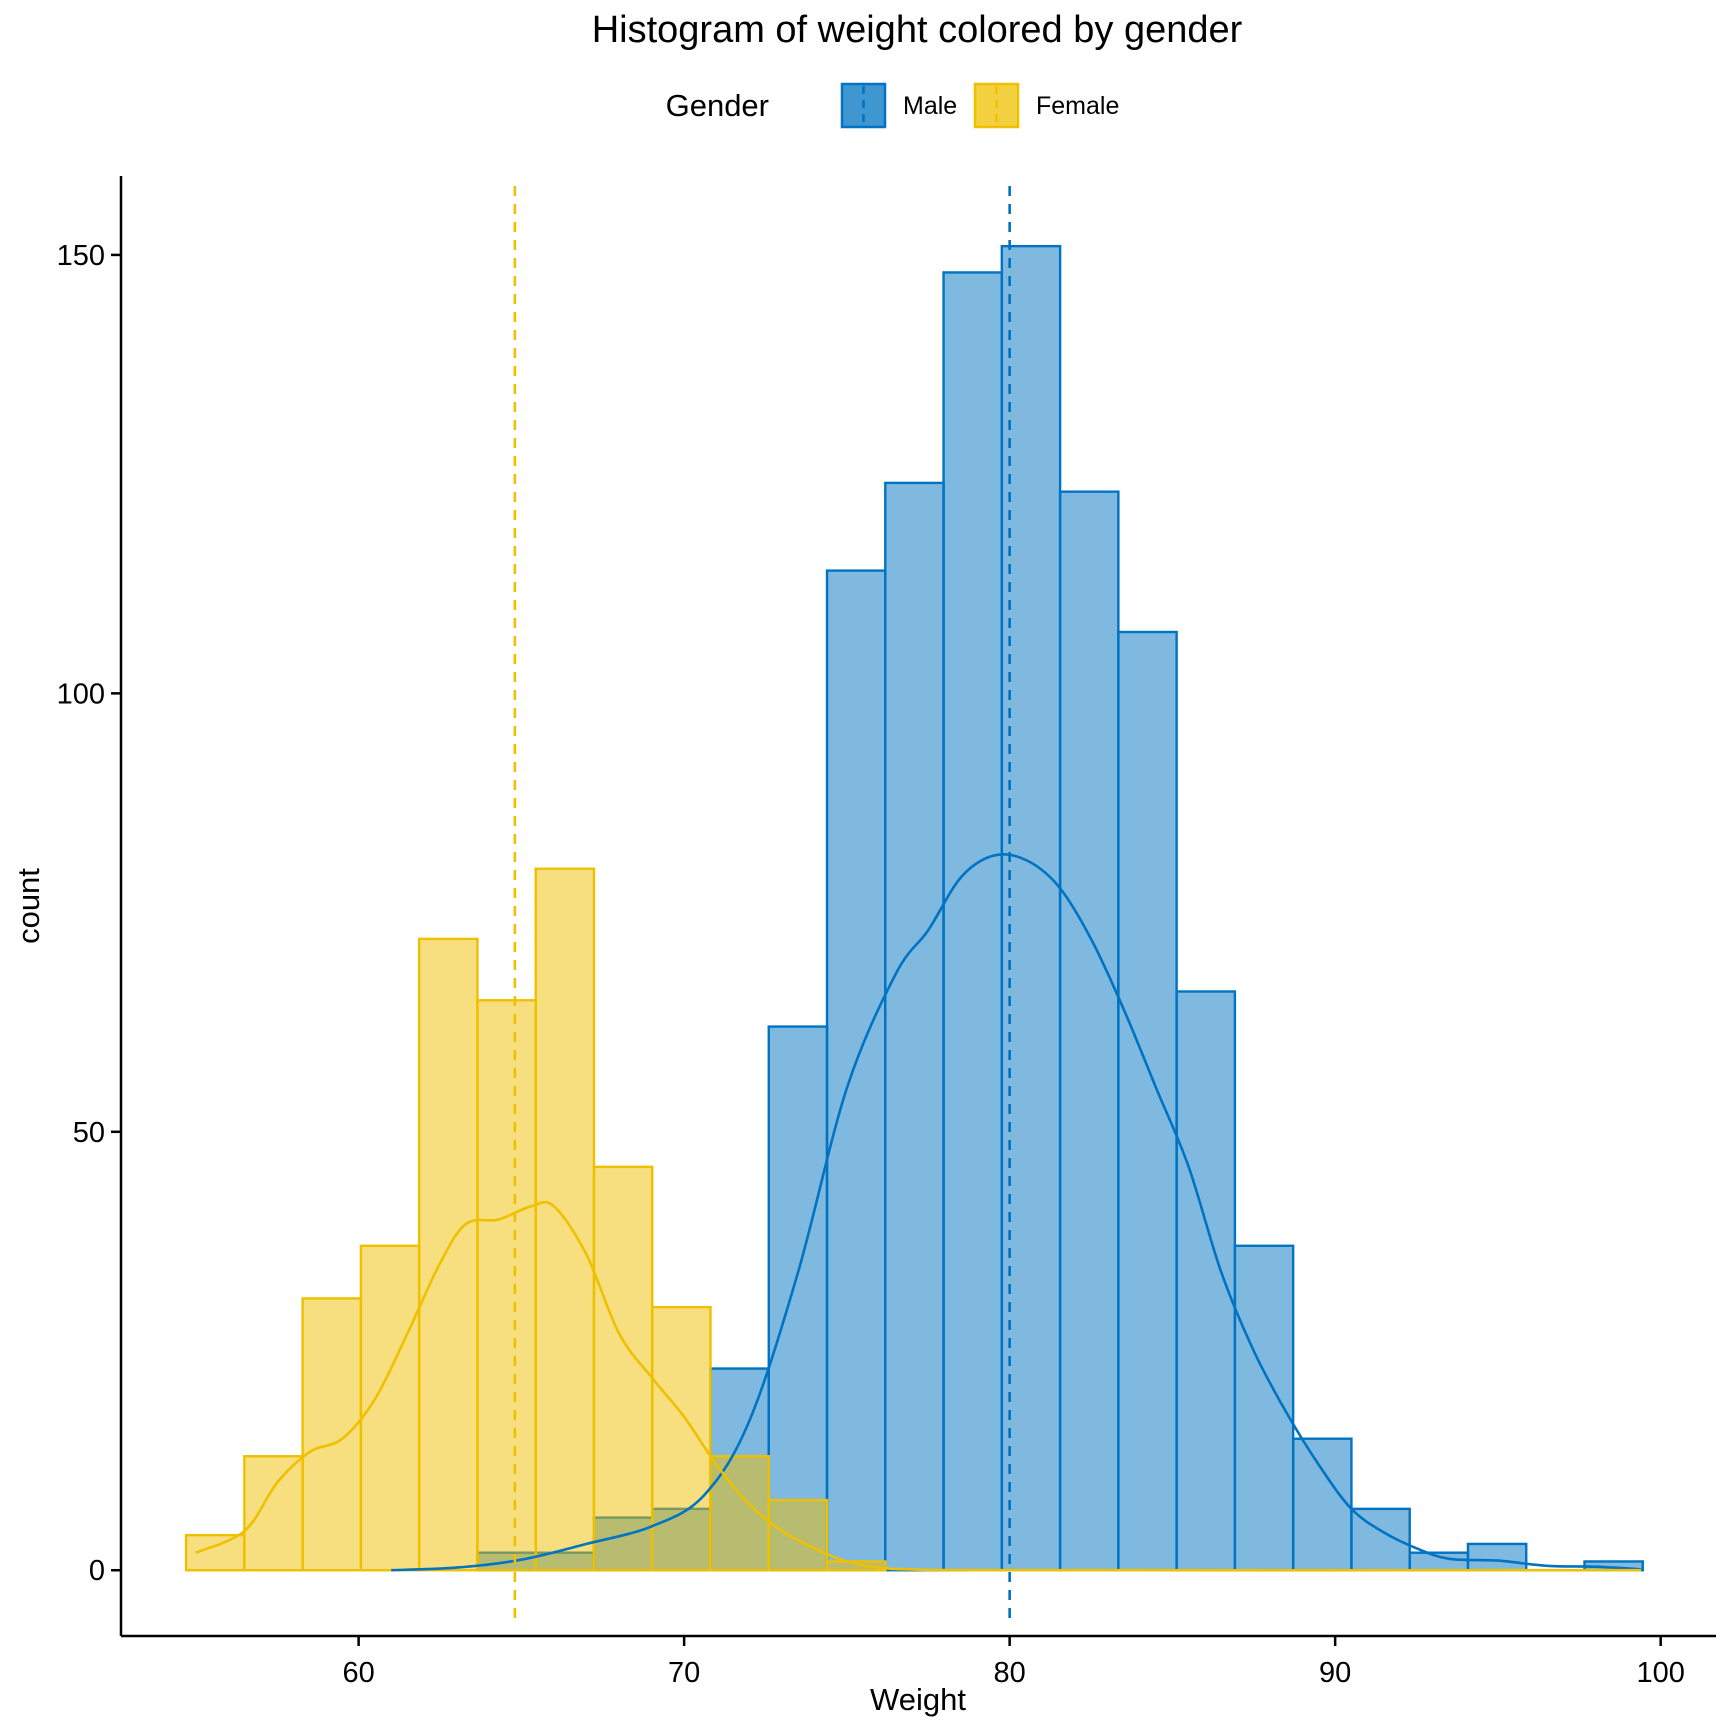 The width and height of the screenshot is (1728, 1728). What do you see at coordinates (97, 1571) in the screenshot?
I see `y-tick-label: 0` at bounding box center [97, 1571].